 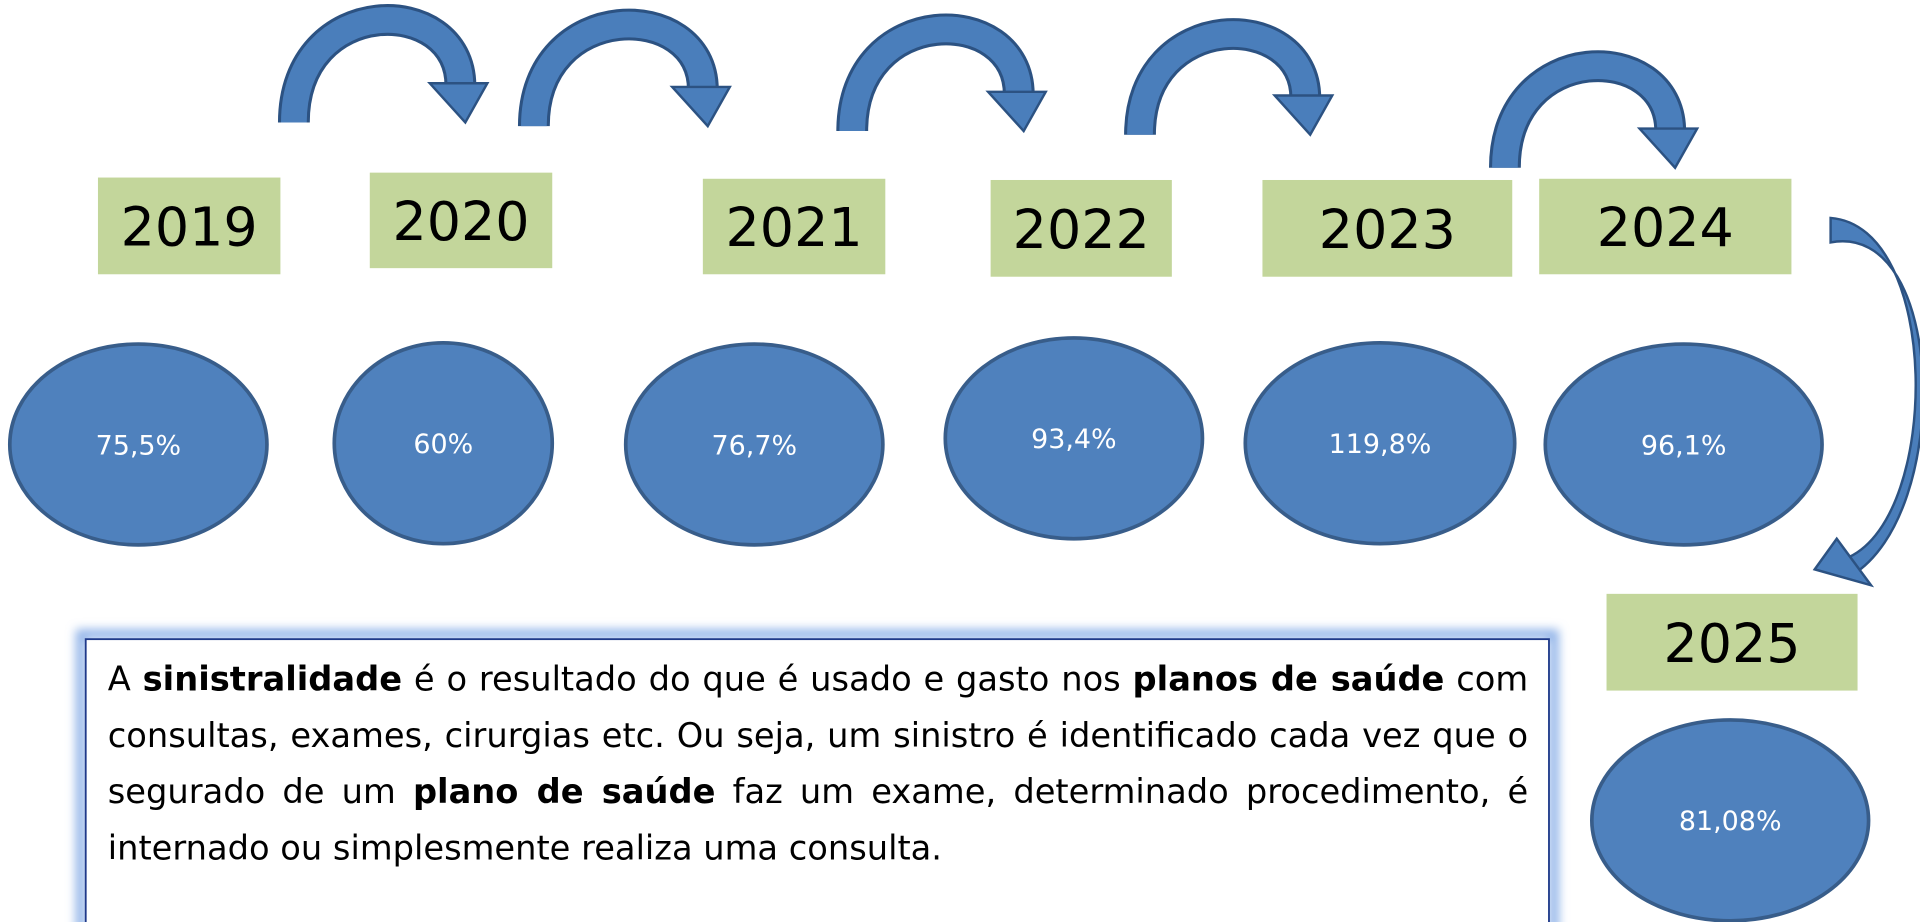 I want to click on value-label: 96,1%, so click(x=1684, y=445).